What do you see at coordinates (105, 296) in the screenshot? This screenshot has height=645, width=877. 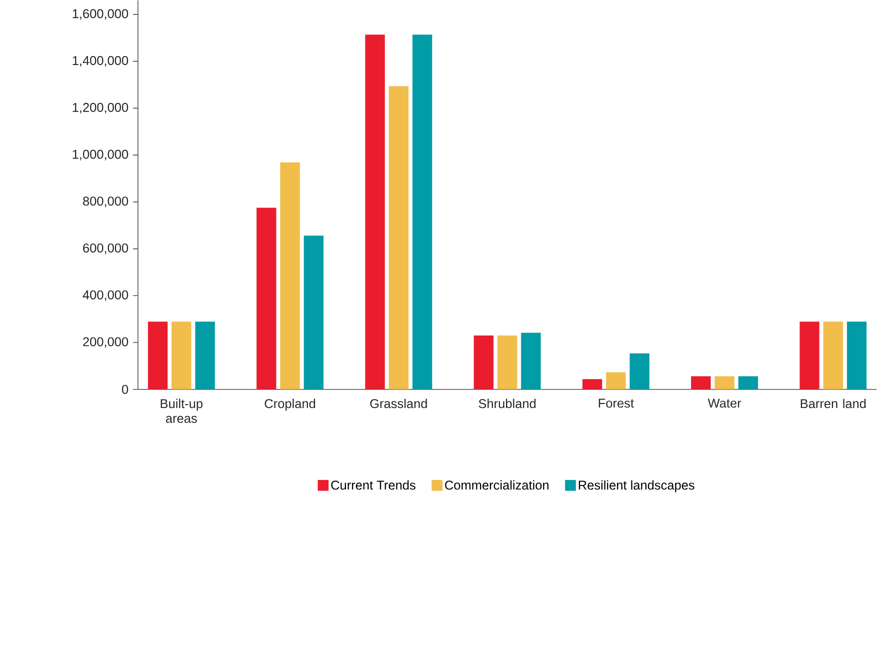 I see `y-tick-label: 400,000` at bounding box center [105, 296].